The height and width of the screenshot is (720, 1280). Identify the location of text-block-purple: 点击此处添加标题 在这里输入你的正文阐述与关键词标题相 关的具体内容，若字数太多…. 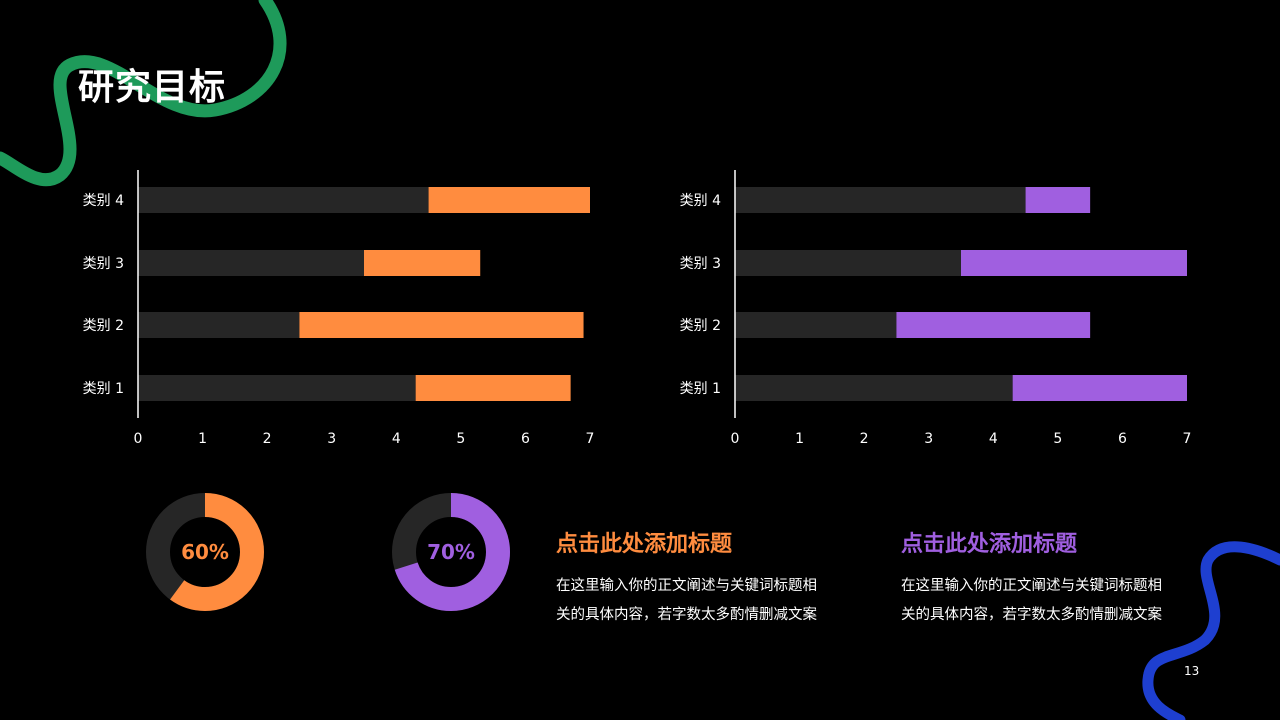
(1051, 578).